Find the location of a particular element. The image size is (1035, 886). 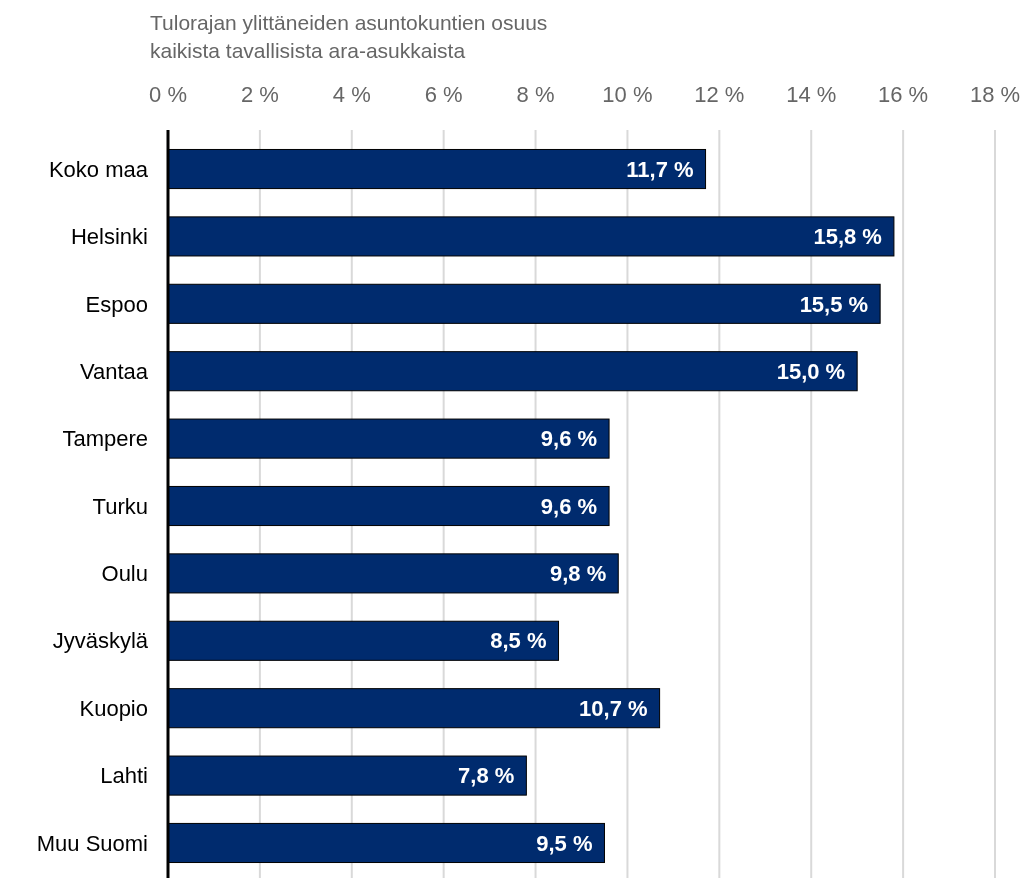

x-tick-label: 12 % is located at coordinates (719, 94).